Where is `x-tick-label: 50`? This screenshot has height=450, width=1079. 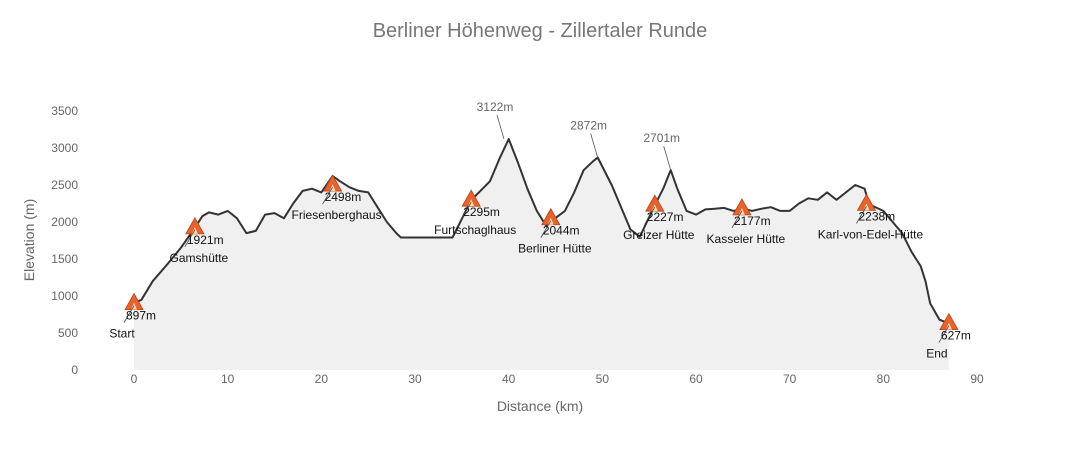 x-tick-label: 50 is located at coordinates (603, 379).